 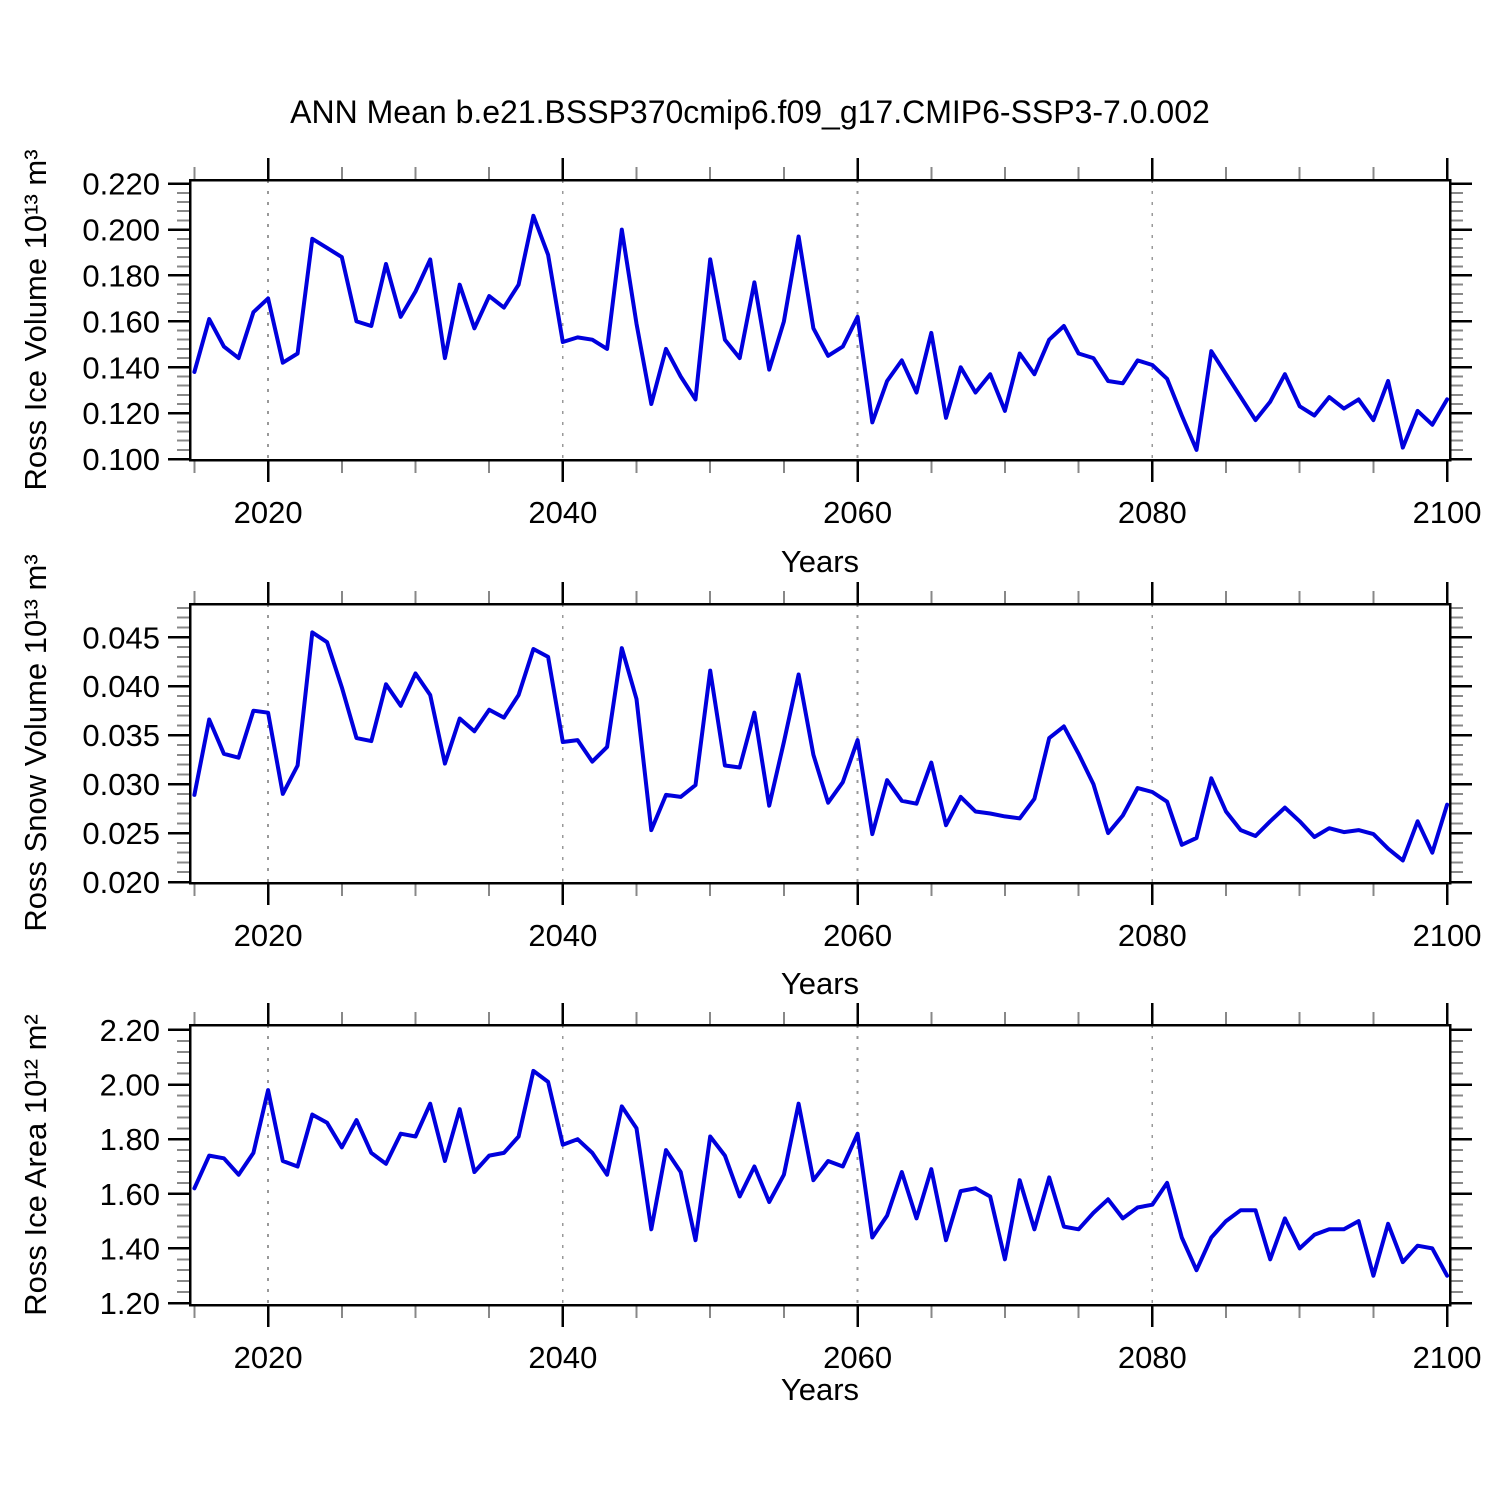 What do you see at coordinates (121, 184) in the screenshot?
I see `y-tick-label: 0.220` at bounding box center [121, 184].